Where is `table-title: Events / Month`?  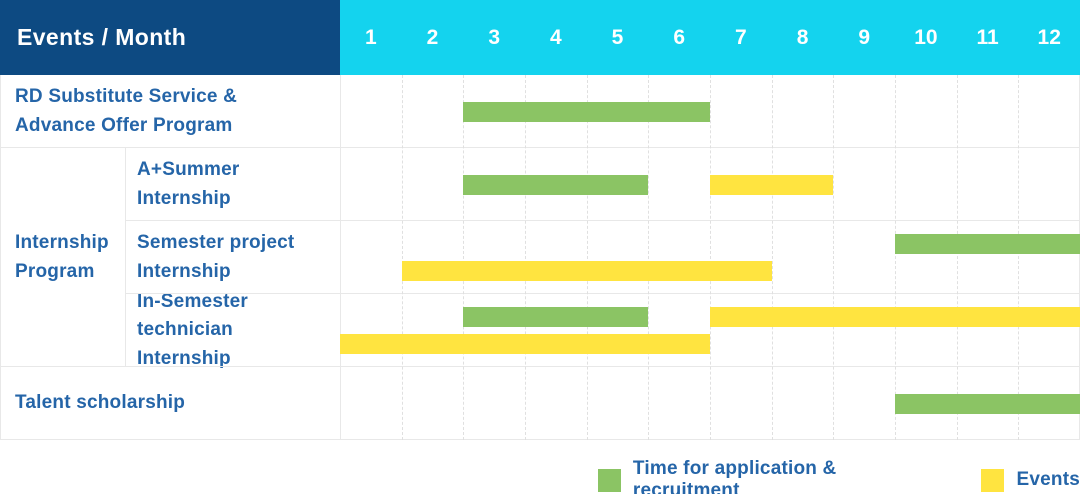
table-title: Events / Month is located at coordinates (102, 37).